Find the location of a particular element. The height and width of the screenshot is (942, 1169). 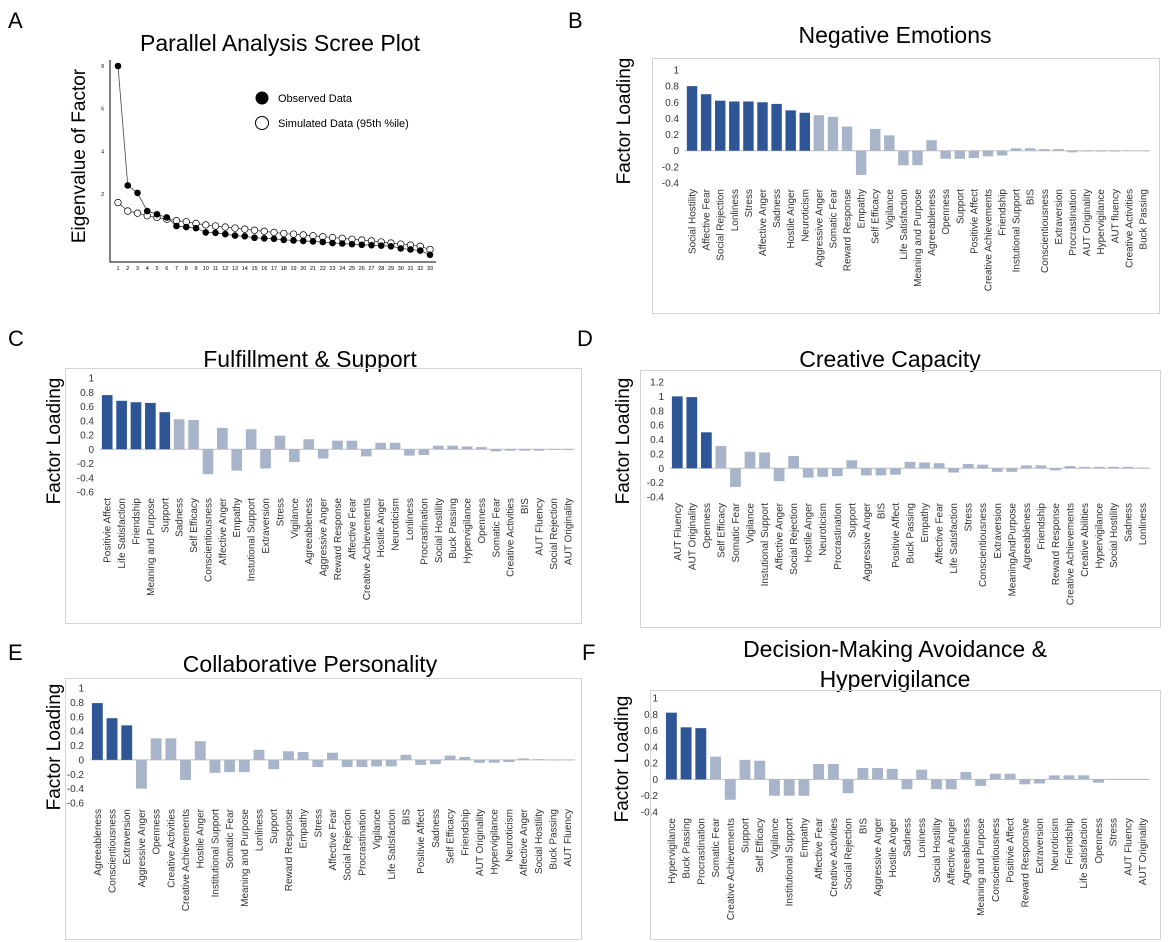

x-tick-label: 23 is located at coordinates (332, 269).